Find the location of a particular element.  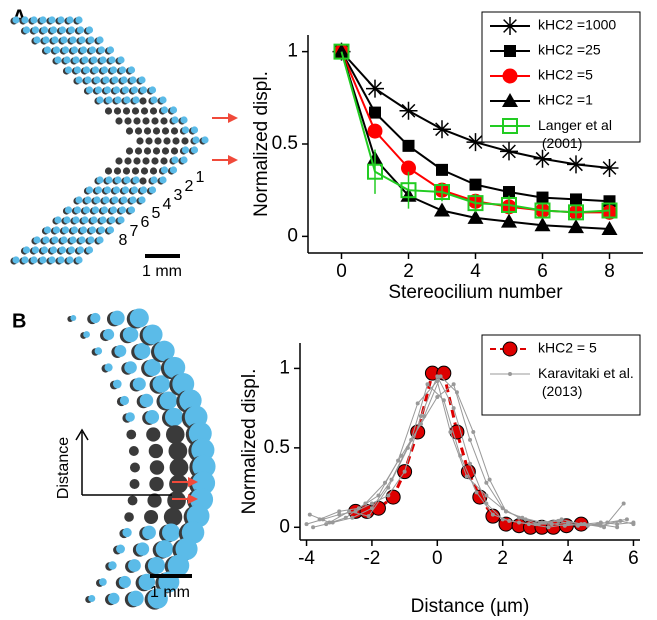

y-tick-label: 0 is located at coordinates (292, 235).